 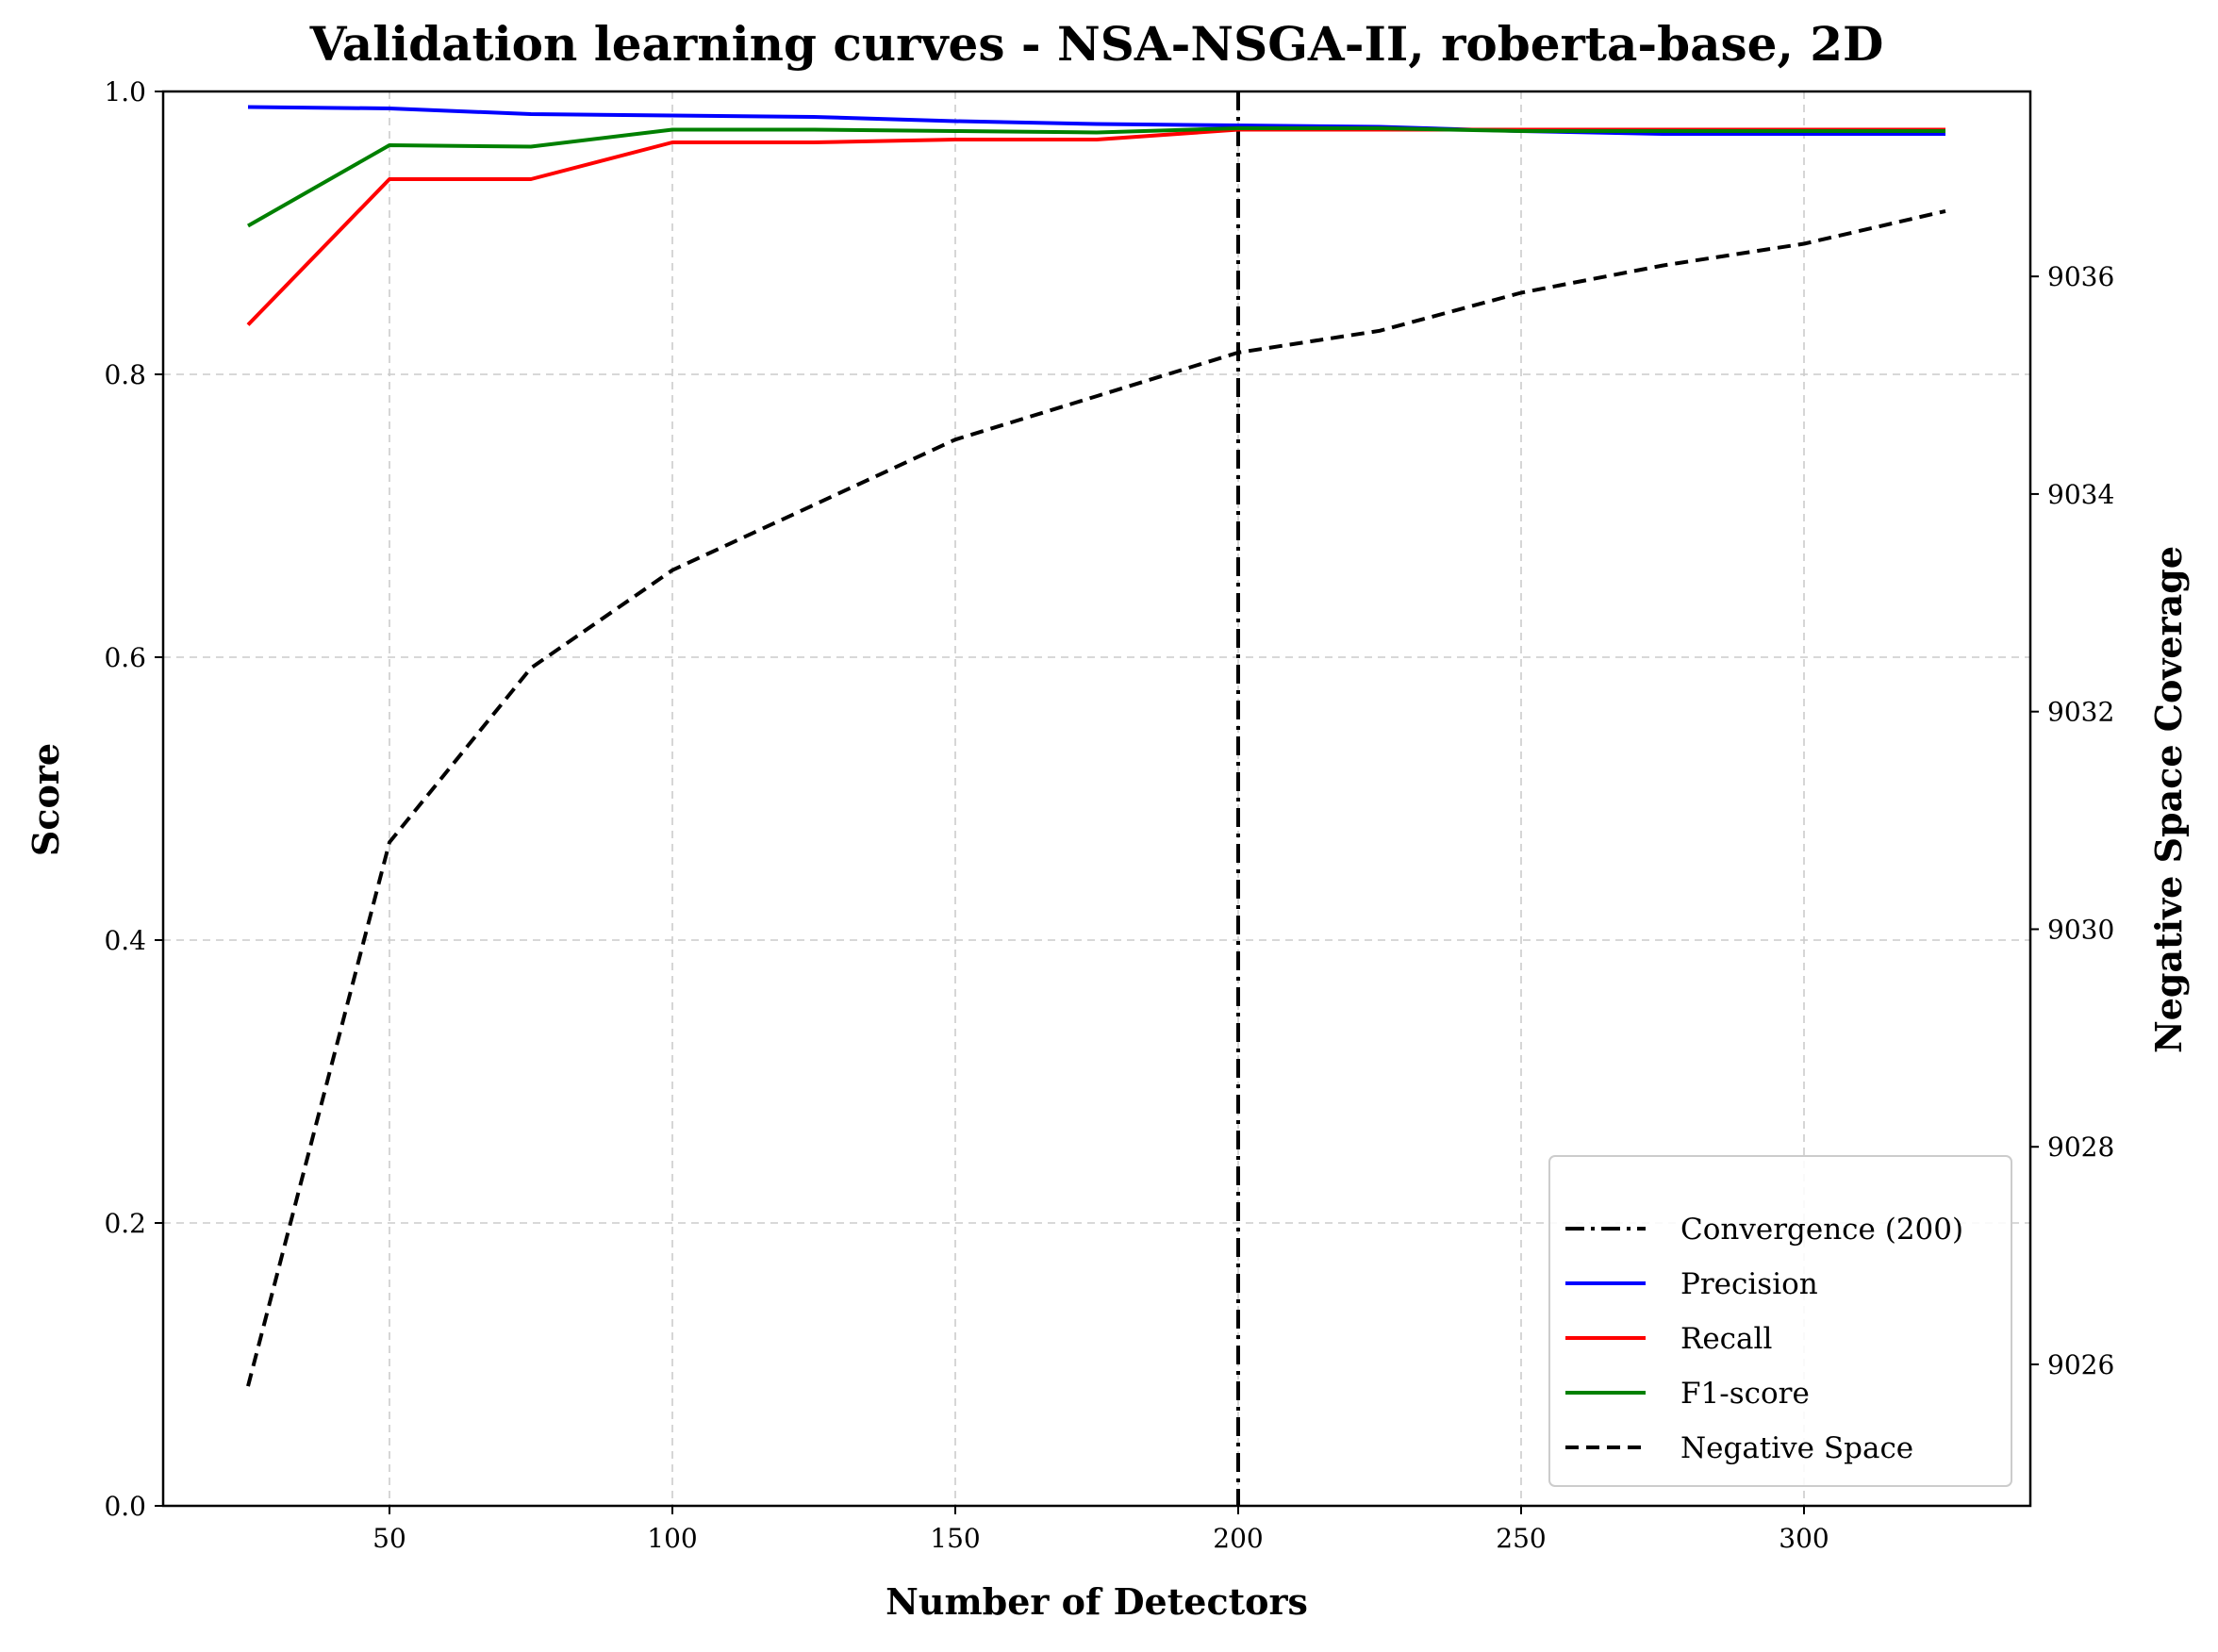 What do you see at coordinates (125, 940) in the screenshot?
I see `y-tick-label: 0.4` at bounding box center [125, 940].